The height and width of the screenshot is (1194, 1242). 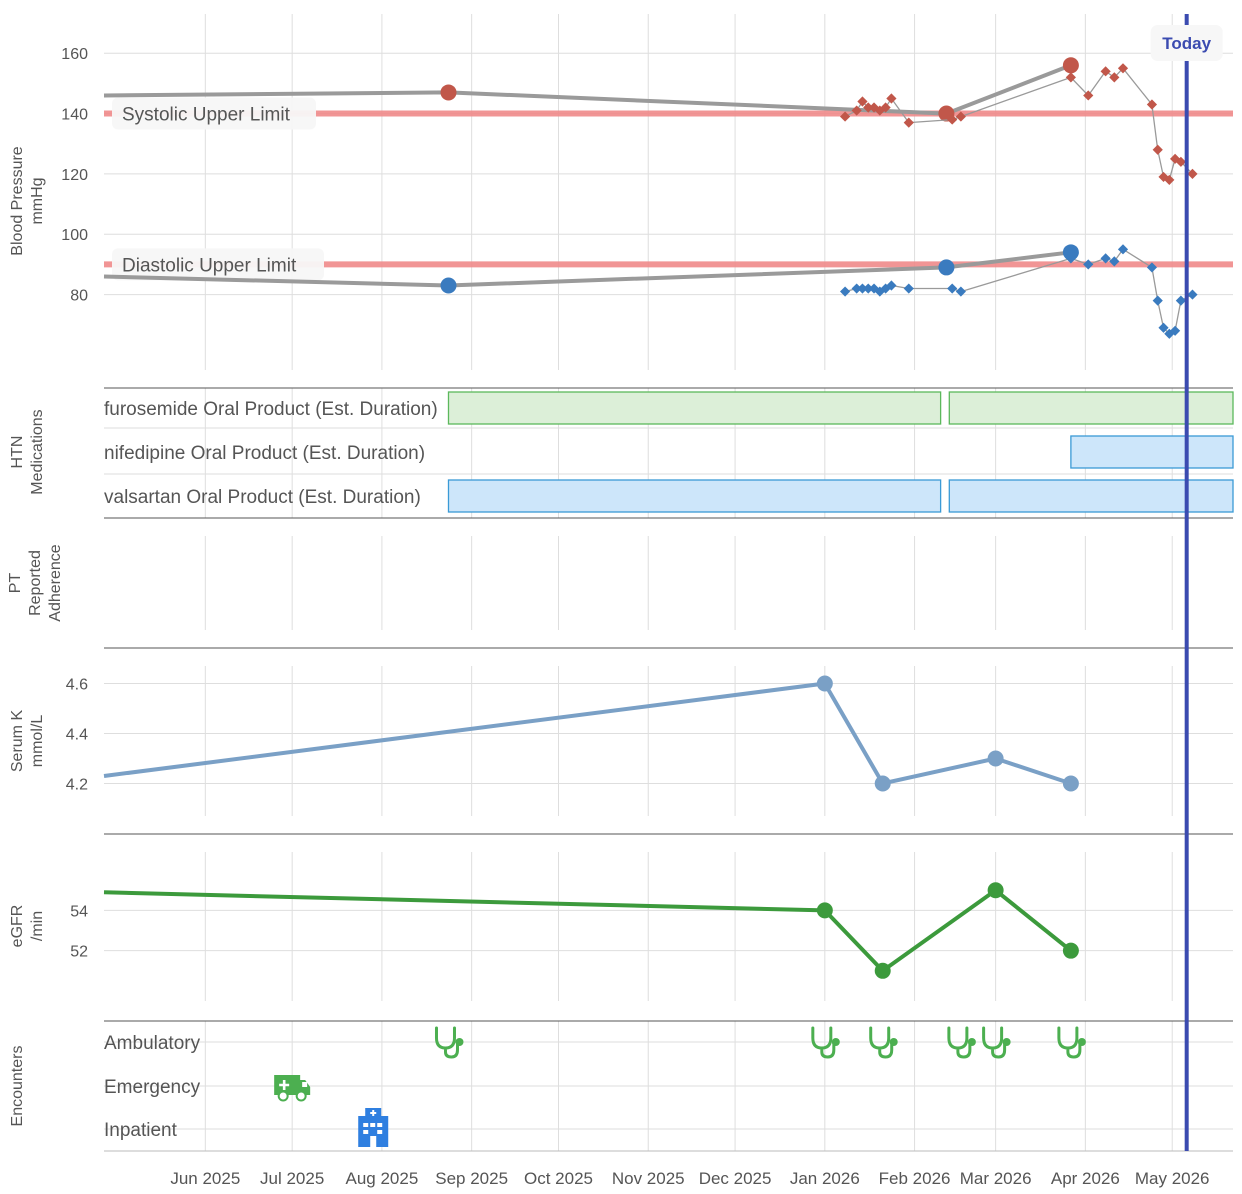 I want to click on medication-label: furosemide Oral Product (Est. Duration), so click(x=271, y=409).